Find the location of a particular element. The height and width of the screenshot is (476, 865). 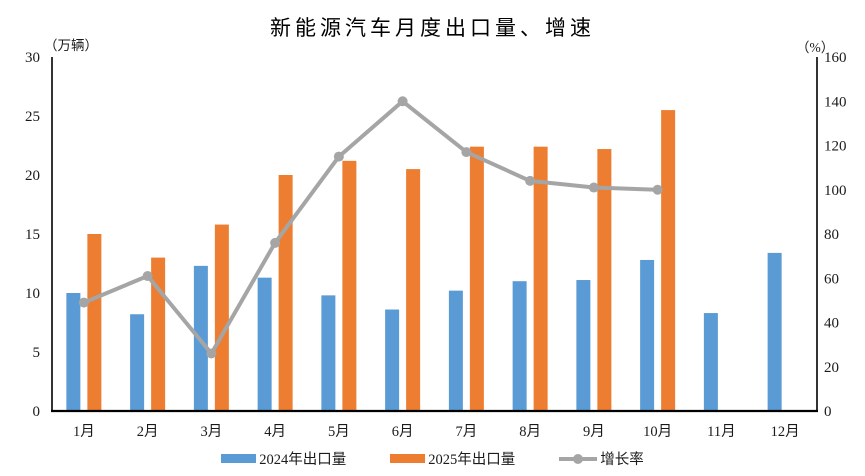

legend-label-growth: 增长率 is located at coordinates (622, 460).